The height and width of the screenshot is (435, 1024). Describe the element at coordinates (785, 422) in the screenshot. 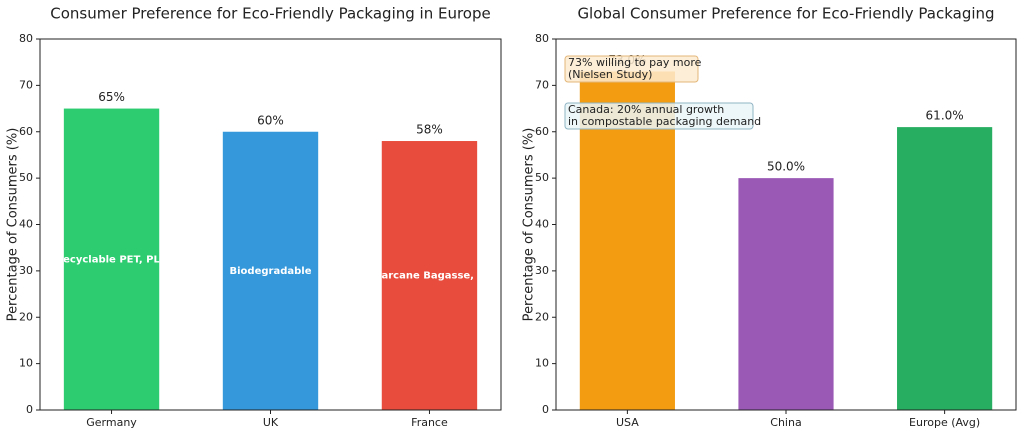

I see `x-tick-label: China` at that location.